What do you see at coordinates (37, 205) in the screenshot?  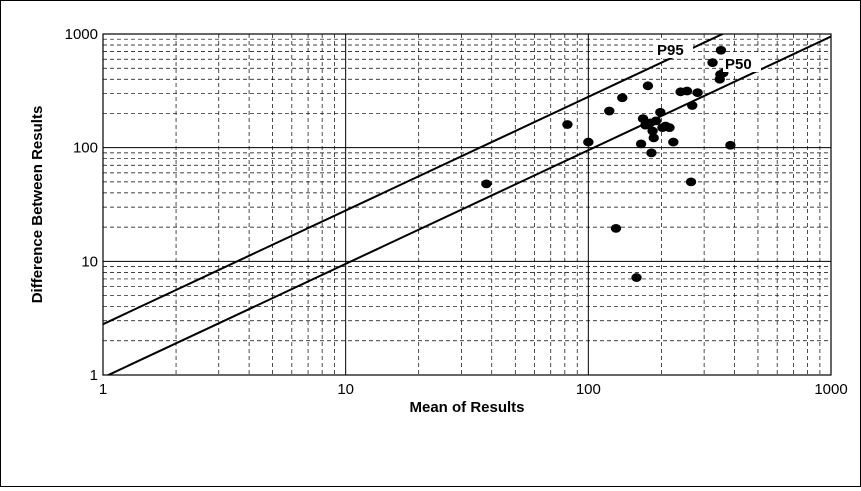 I see `y-axis-title: Difference Between Results` at bounding box center [37, 205].